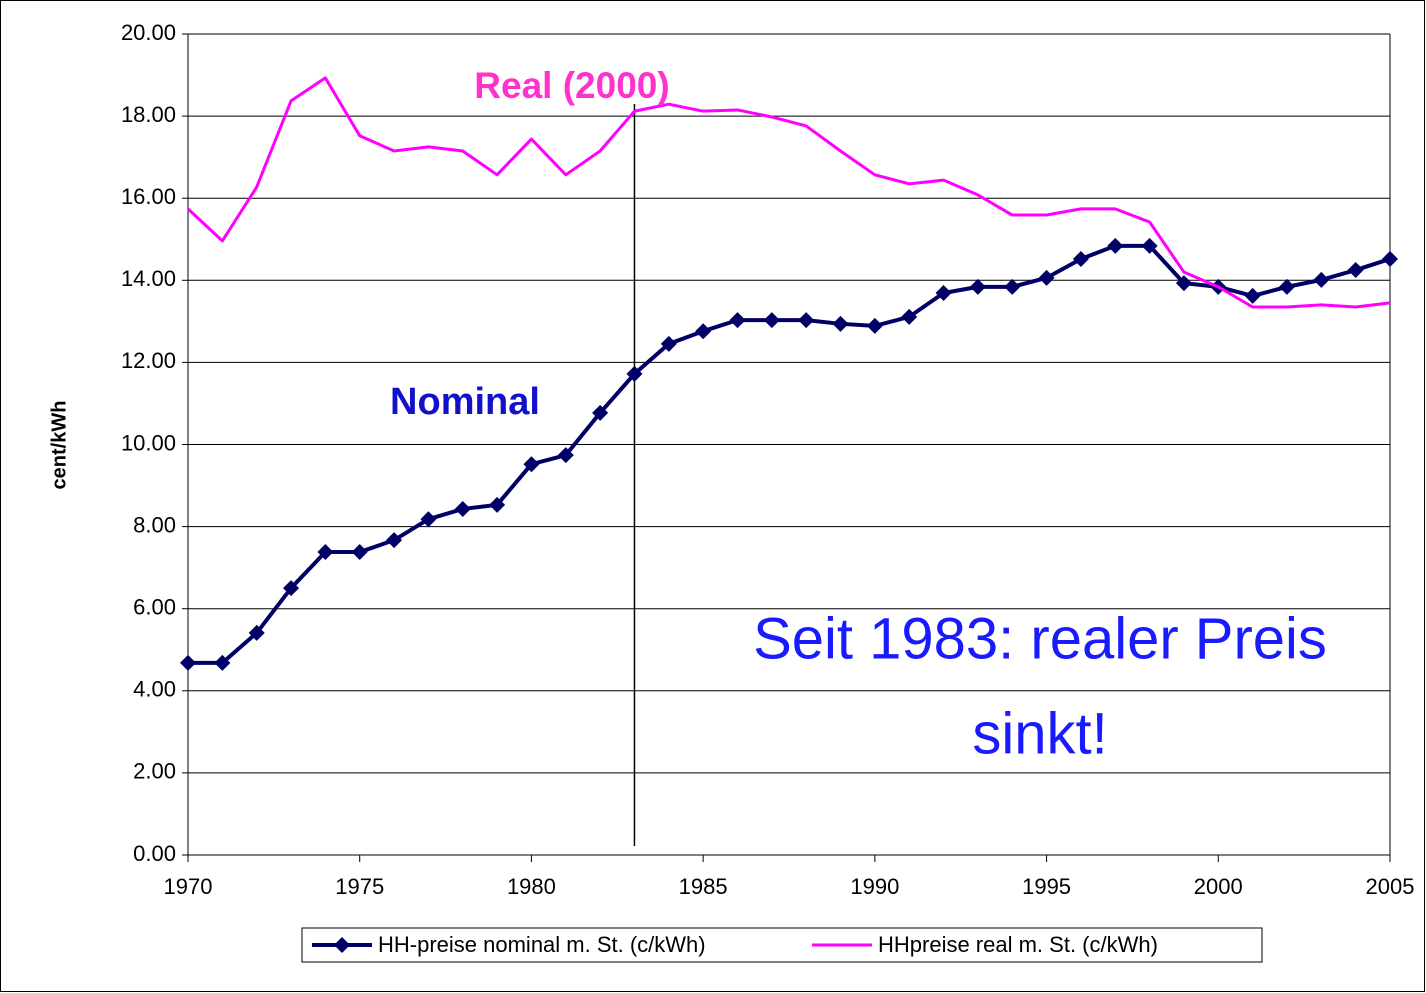 The width and height of the screenshot is (1426, 993). I want to click on annotation: Seit 1983: realer Preis, so click(1040, 638).